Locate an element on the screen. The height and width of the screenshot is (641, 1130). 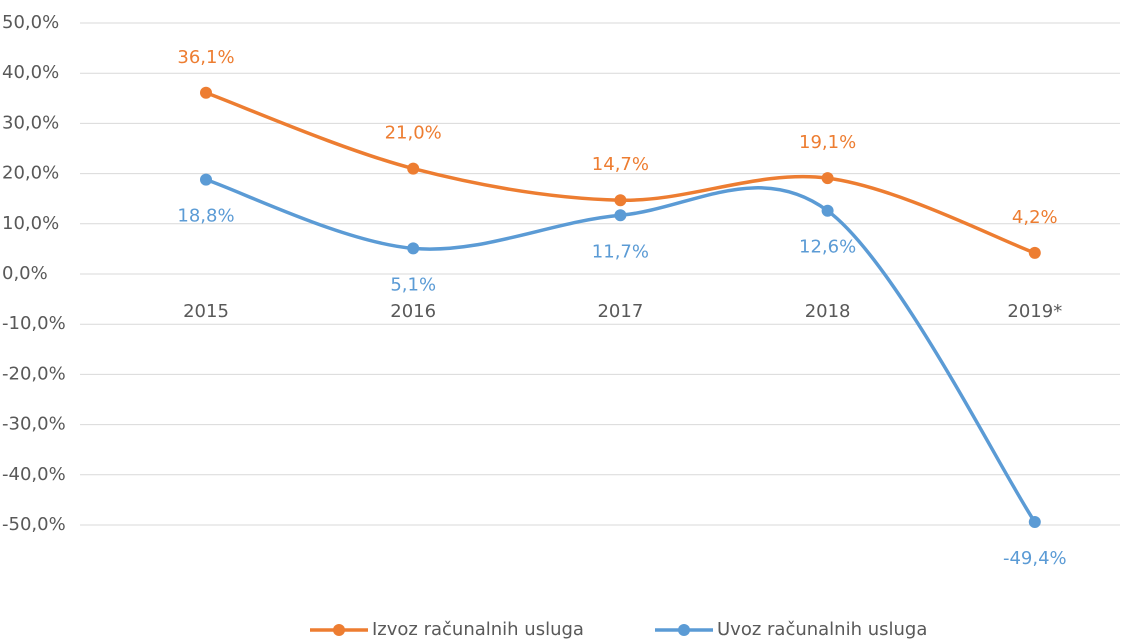
data-label: 36,1% is located at coordinates (205, 57).